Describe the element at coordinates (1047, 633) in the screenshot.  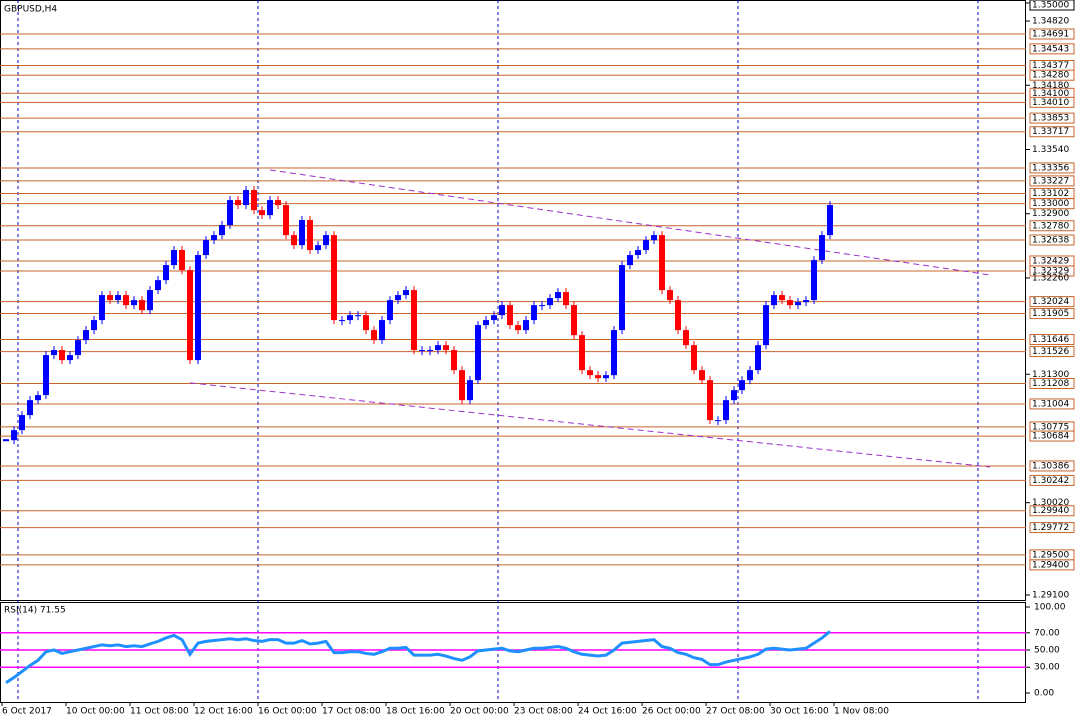
I see `rsi-y-tick-label: 70.00` at that location.